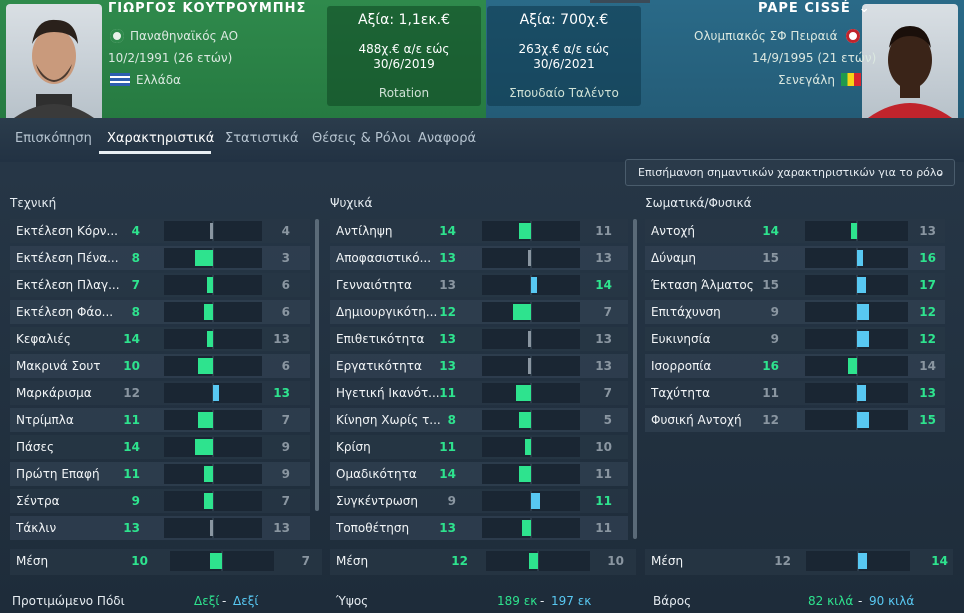 This screenshot has height=613, width=964. What do you see at coordinates (603, 285) in the screenshot?
I see `attribute-value-right: 14` at bounding box center [603, 285].